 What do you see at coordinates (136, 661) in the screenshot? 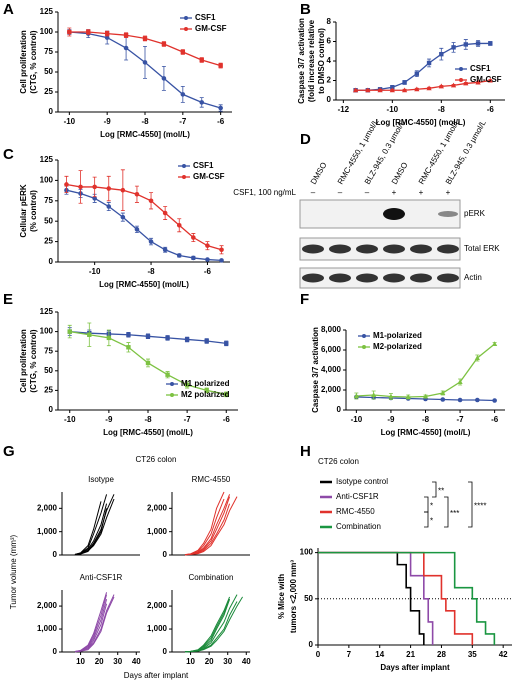
I see `x-tick-label: 40` at bounding box center [136, 661].